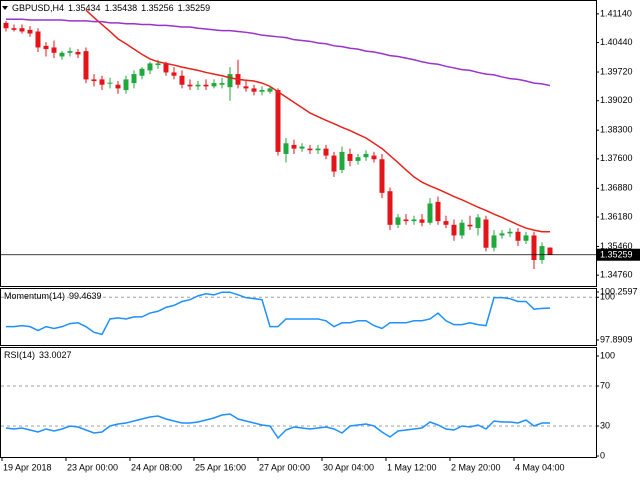 This screenshot has height=480, width=640. I want to click on y-tick-label: 1.39720, so click(616, 71).